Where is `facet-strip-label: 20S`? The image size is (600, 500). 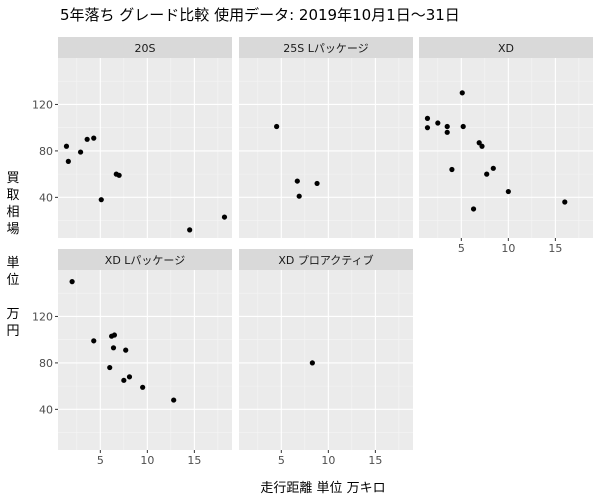 facet-strip-label: 20S is located at coordinates (145, 48).